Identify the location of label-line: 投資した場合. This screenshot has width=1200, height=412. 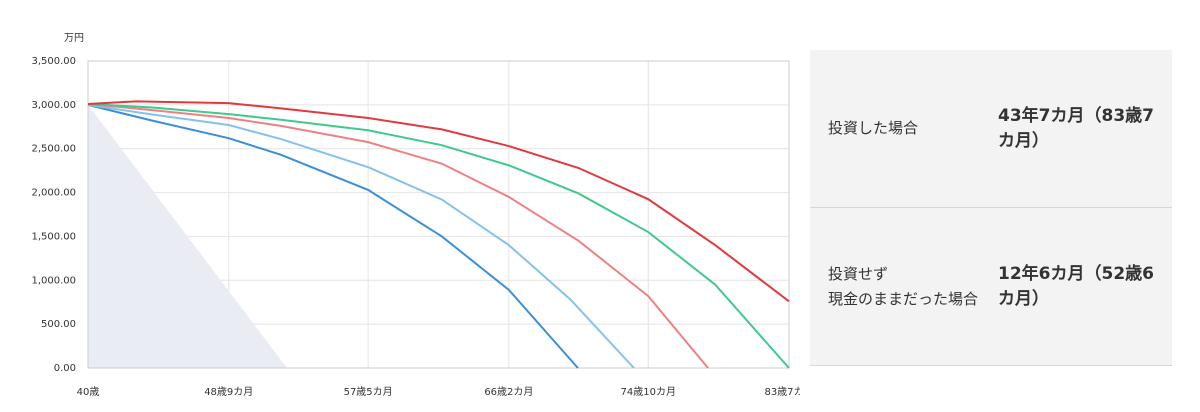
(873, 128).